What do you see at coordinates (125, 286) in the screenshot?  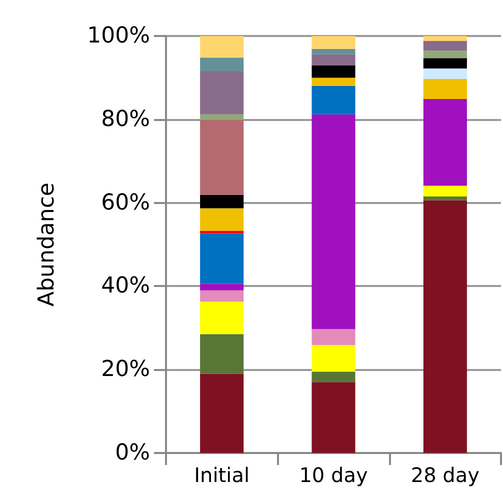 I see `y-tick-label: 40%` at bounding box center [125, 286].